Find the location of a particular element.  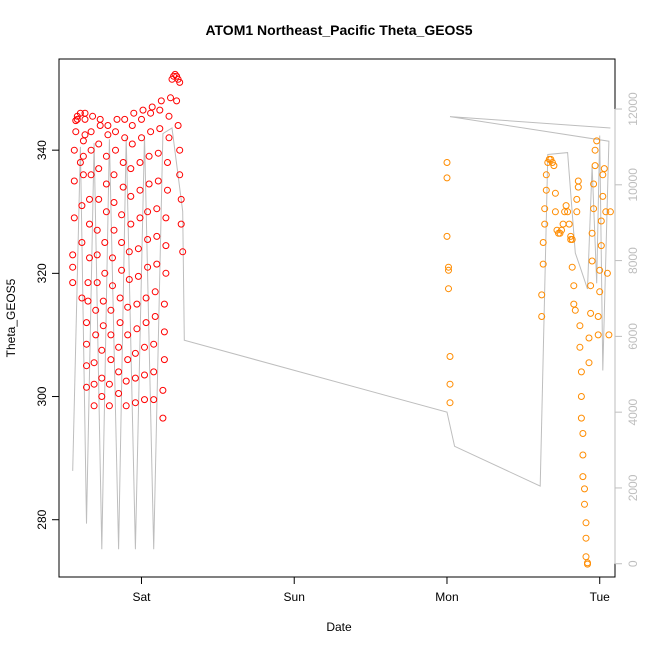

right-tick-label: 0 is located at coordinates (633, 563).